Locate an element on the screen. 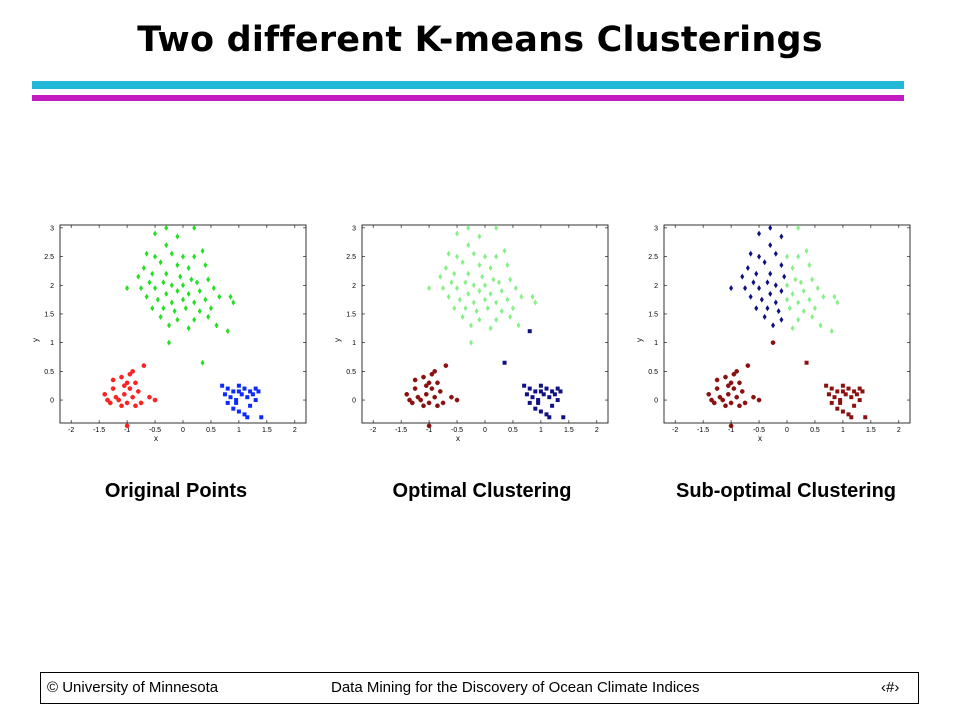  y-tick-label: 1.5 is located at coordinates (653, 314).